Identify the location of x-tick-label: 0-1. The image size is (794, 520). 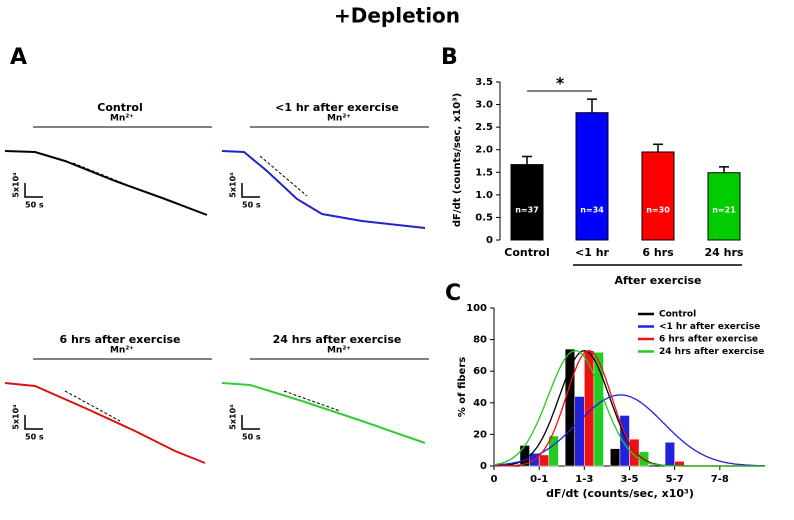
(539, 479).